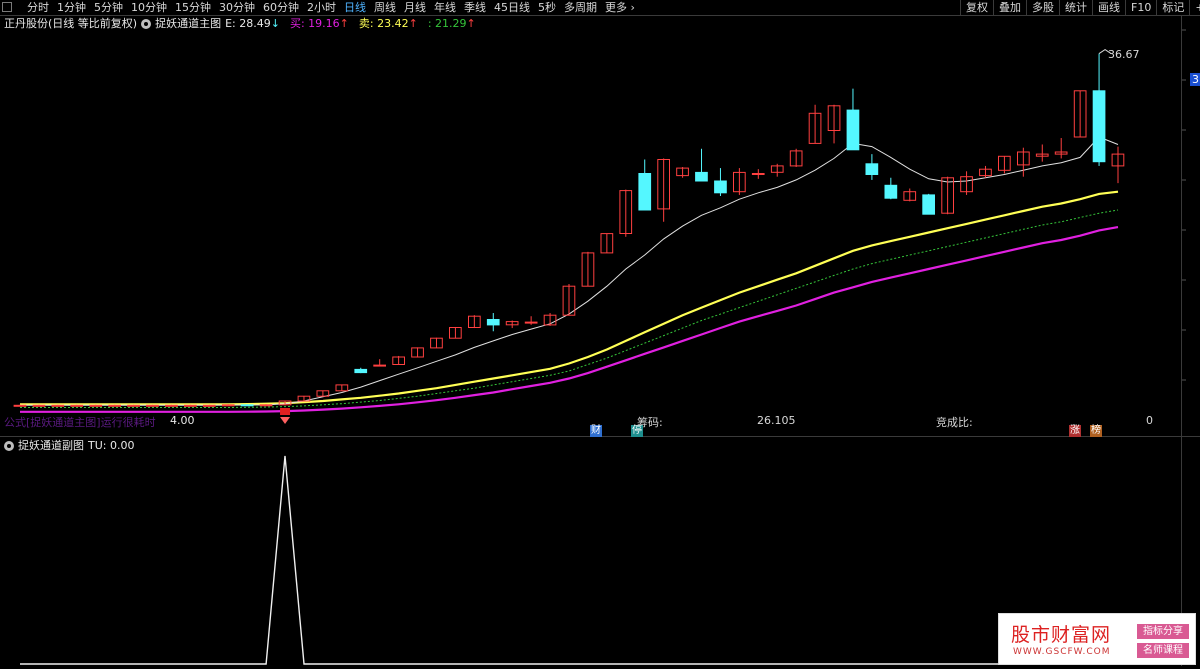  I want to click on tool-button-3: 统计, so click(1075, 7).